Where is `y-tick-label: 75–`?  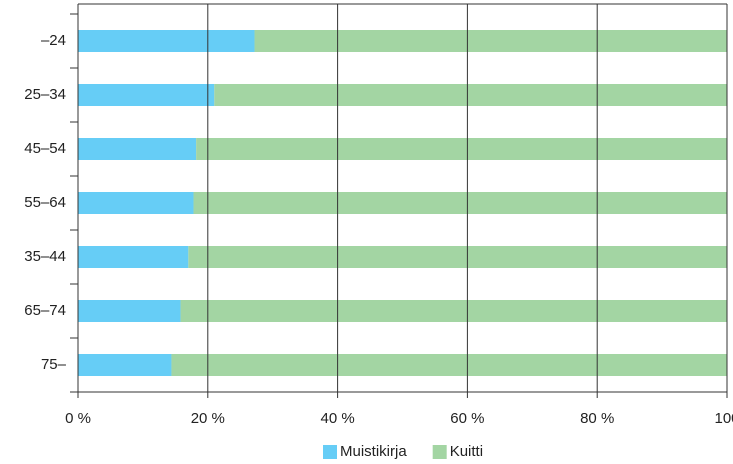 y-tick-label: 75– is located at coordinates (54, 364).